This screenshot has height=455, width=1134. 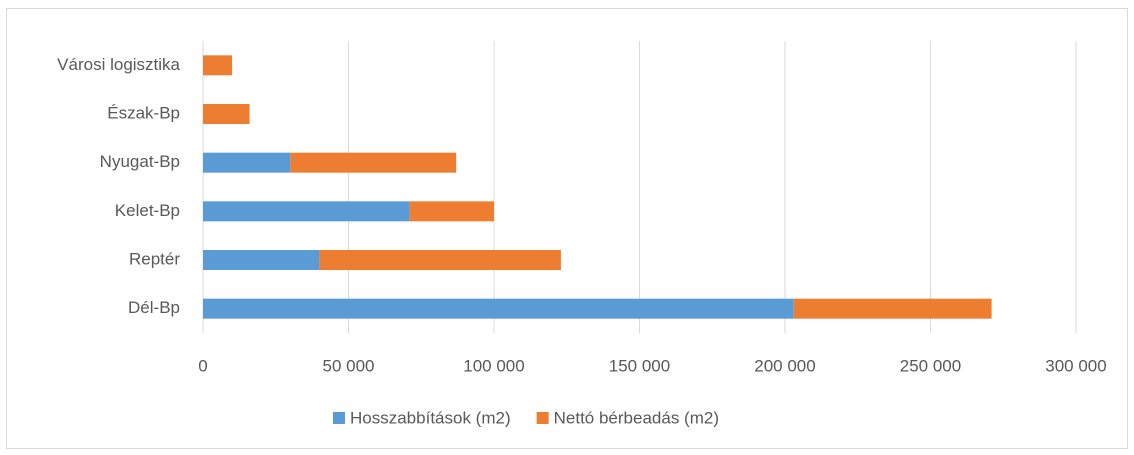 I want to click on x-tick-label: 300 000, so click(x=1075, y=365).